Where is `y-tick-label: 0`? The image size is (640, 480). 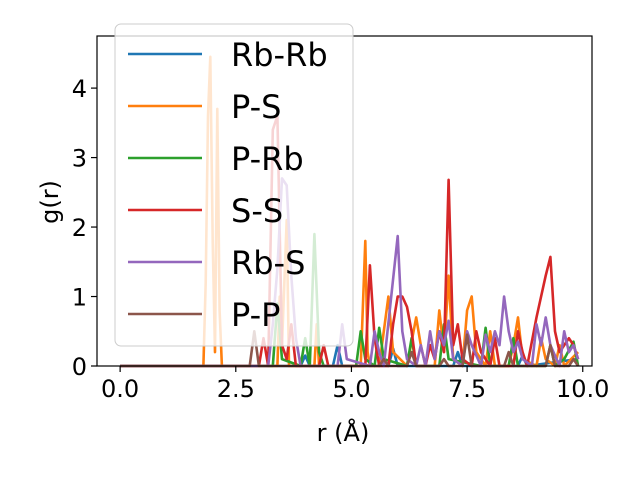 y-tick-label: 0 is located at coordinates (79, 367).